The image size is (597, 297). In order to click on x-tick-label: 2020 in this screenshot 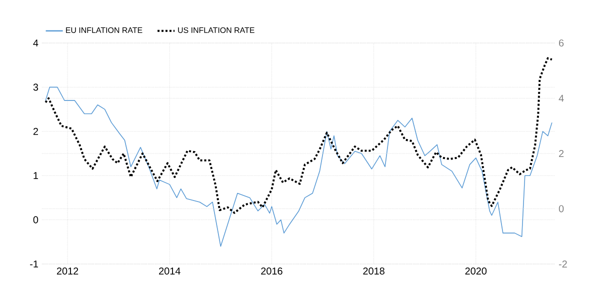, I will do `click(476, 271)`.